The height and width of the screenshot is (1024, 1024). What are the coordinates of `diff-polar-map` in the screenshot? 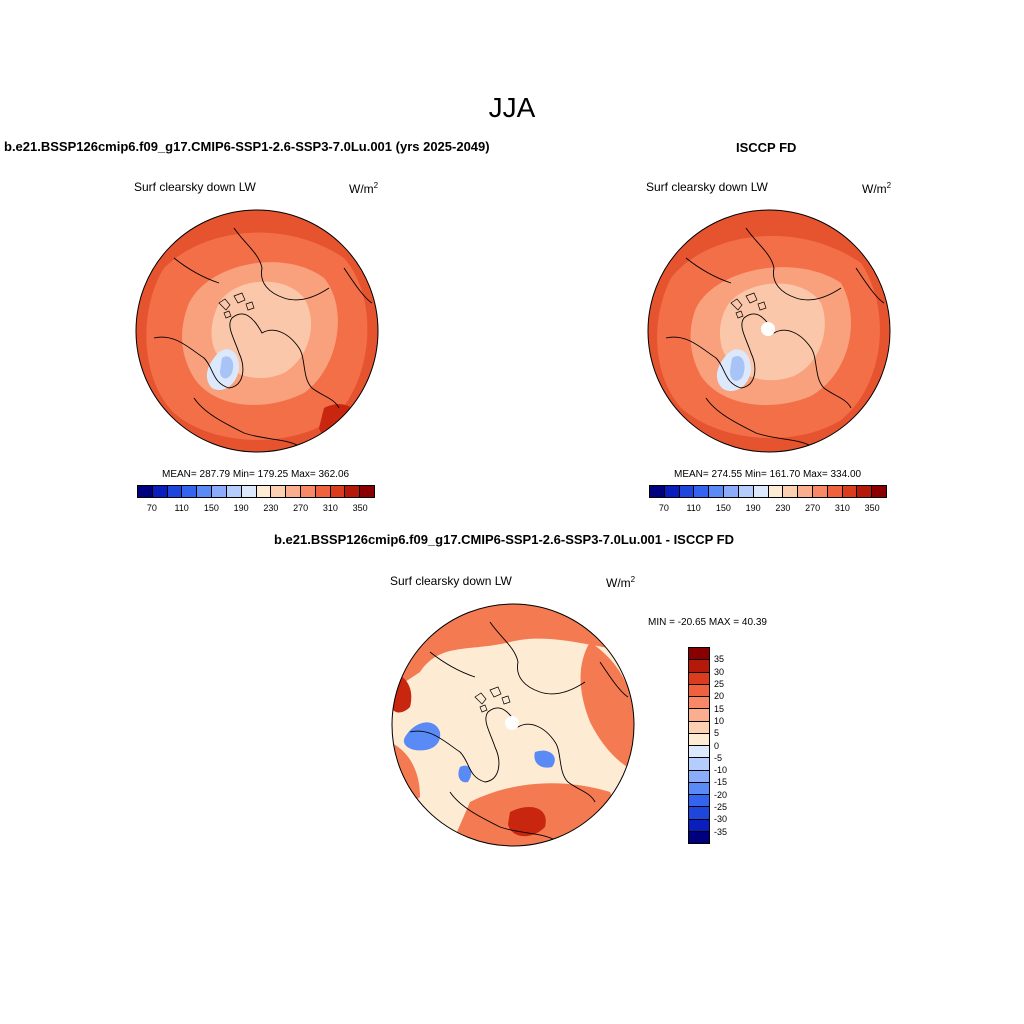 It's located at (513, 725).